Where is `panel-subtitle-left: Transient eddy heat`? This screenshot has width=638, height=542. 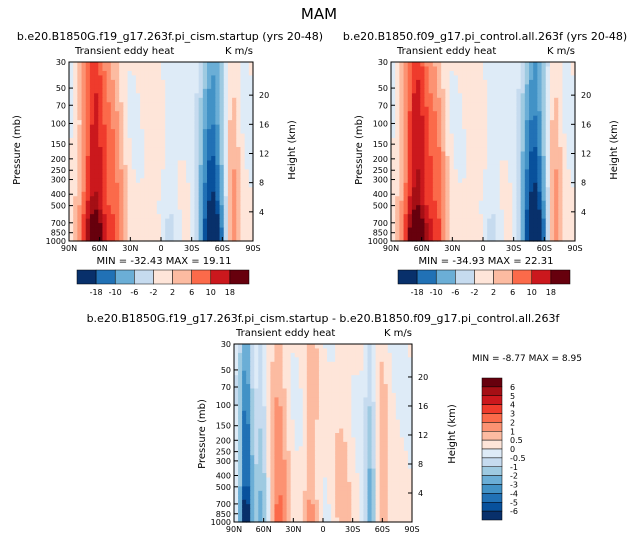 panel-subtitle-left: Transient eddy heat is located at coordinates (124, 51).